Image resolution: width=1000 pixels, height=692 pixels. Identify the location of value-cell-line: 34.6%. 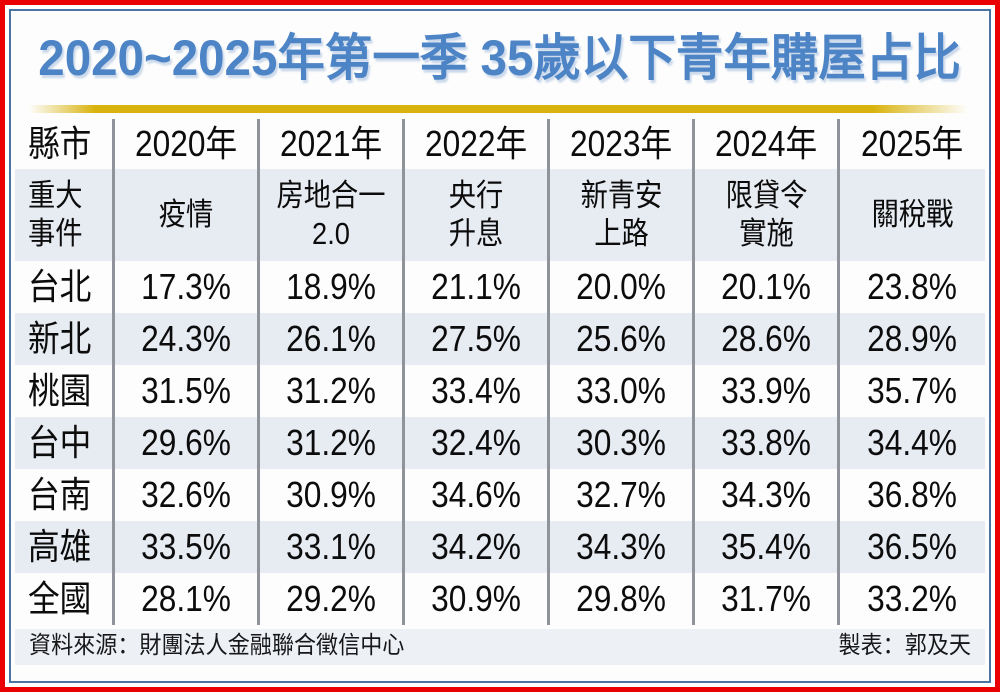
(476, 494).